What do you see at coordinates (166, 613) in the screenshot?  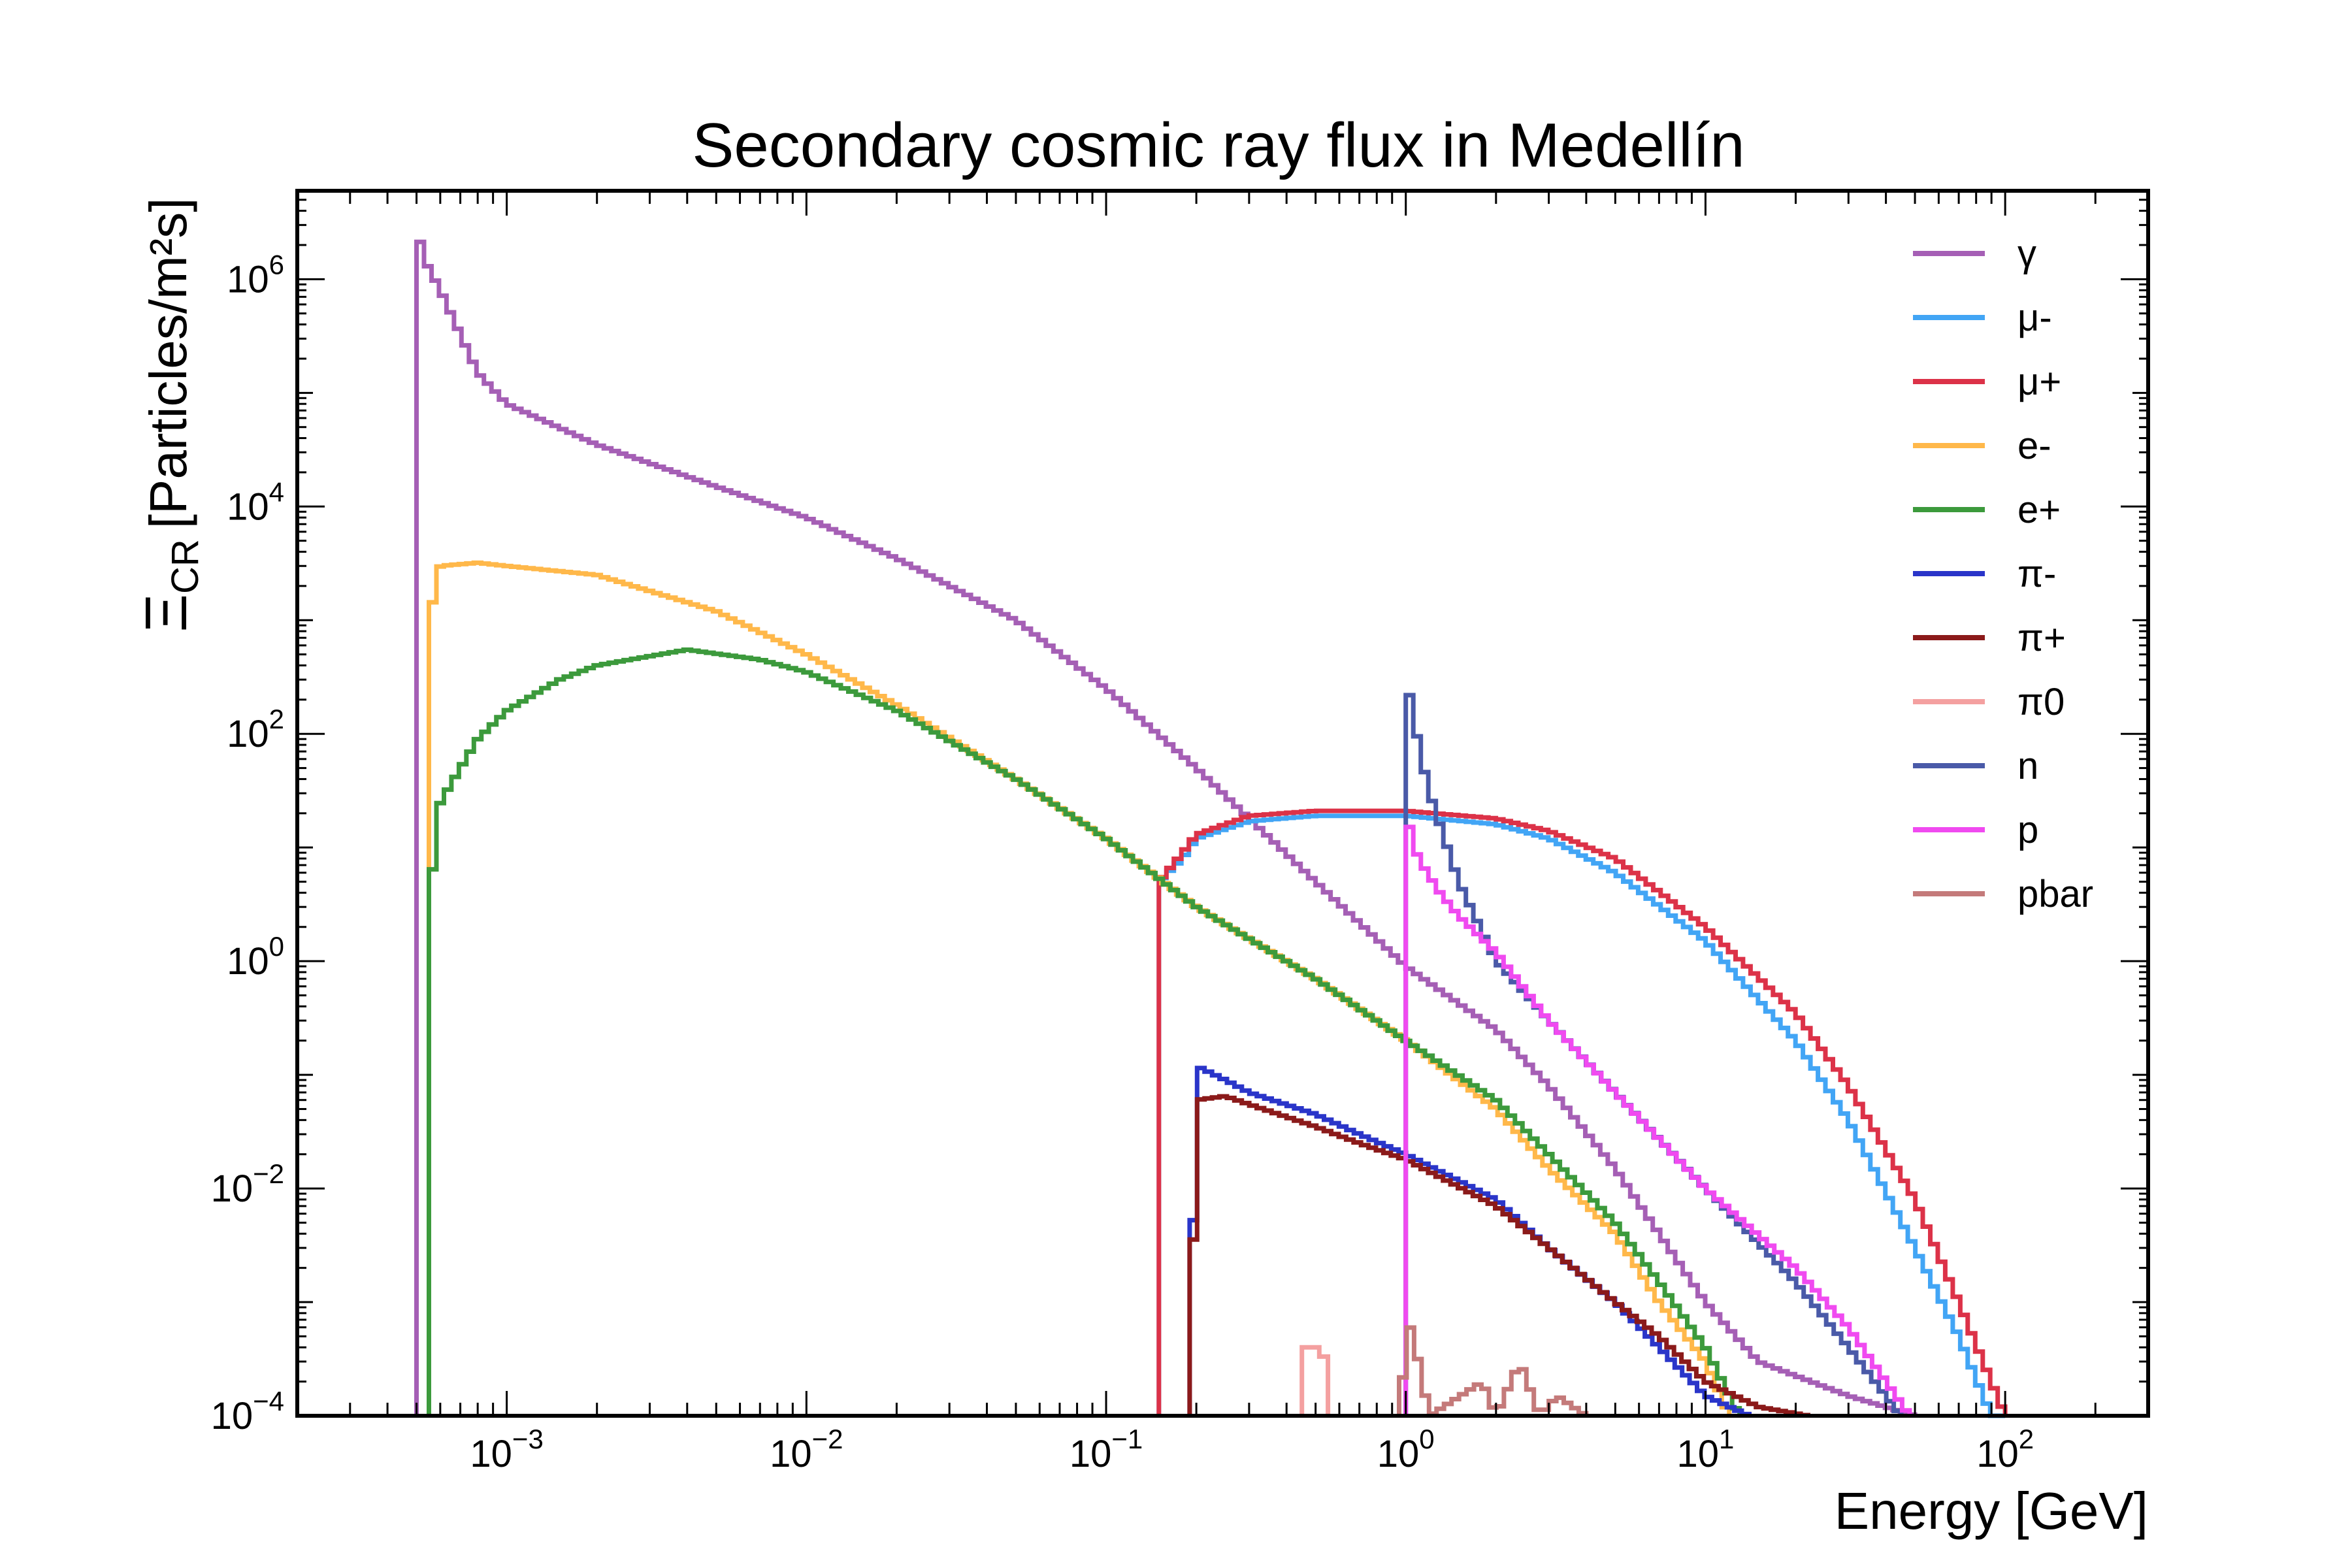 I see `y-axis-symbol: Ξ` at bounding box center [166, 613].